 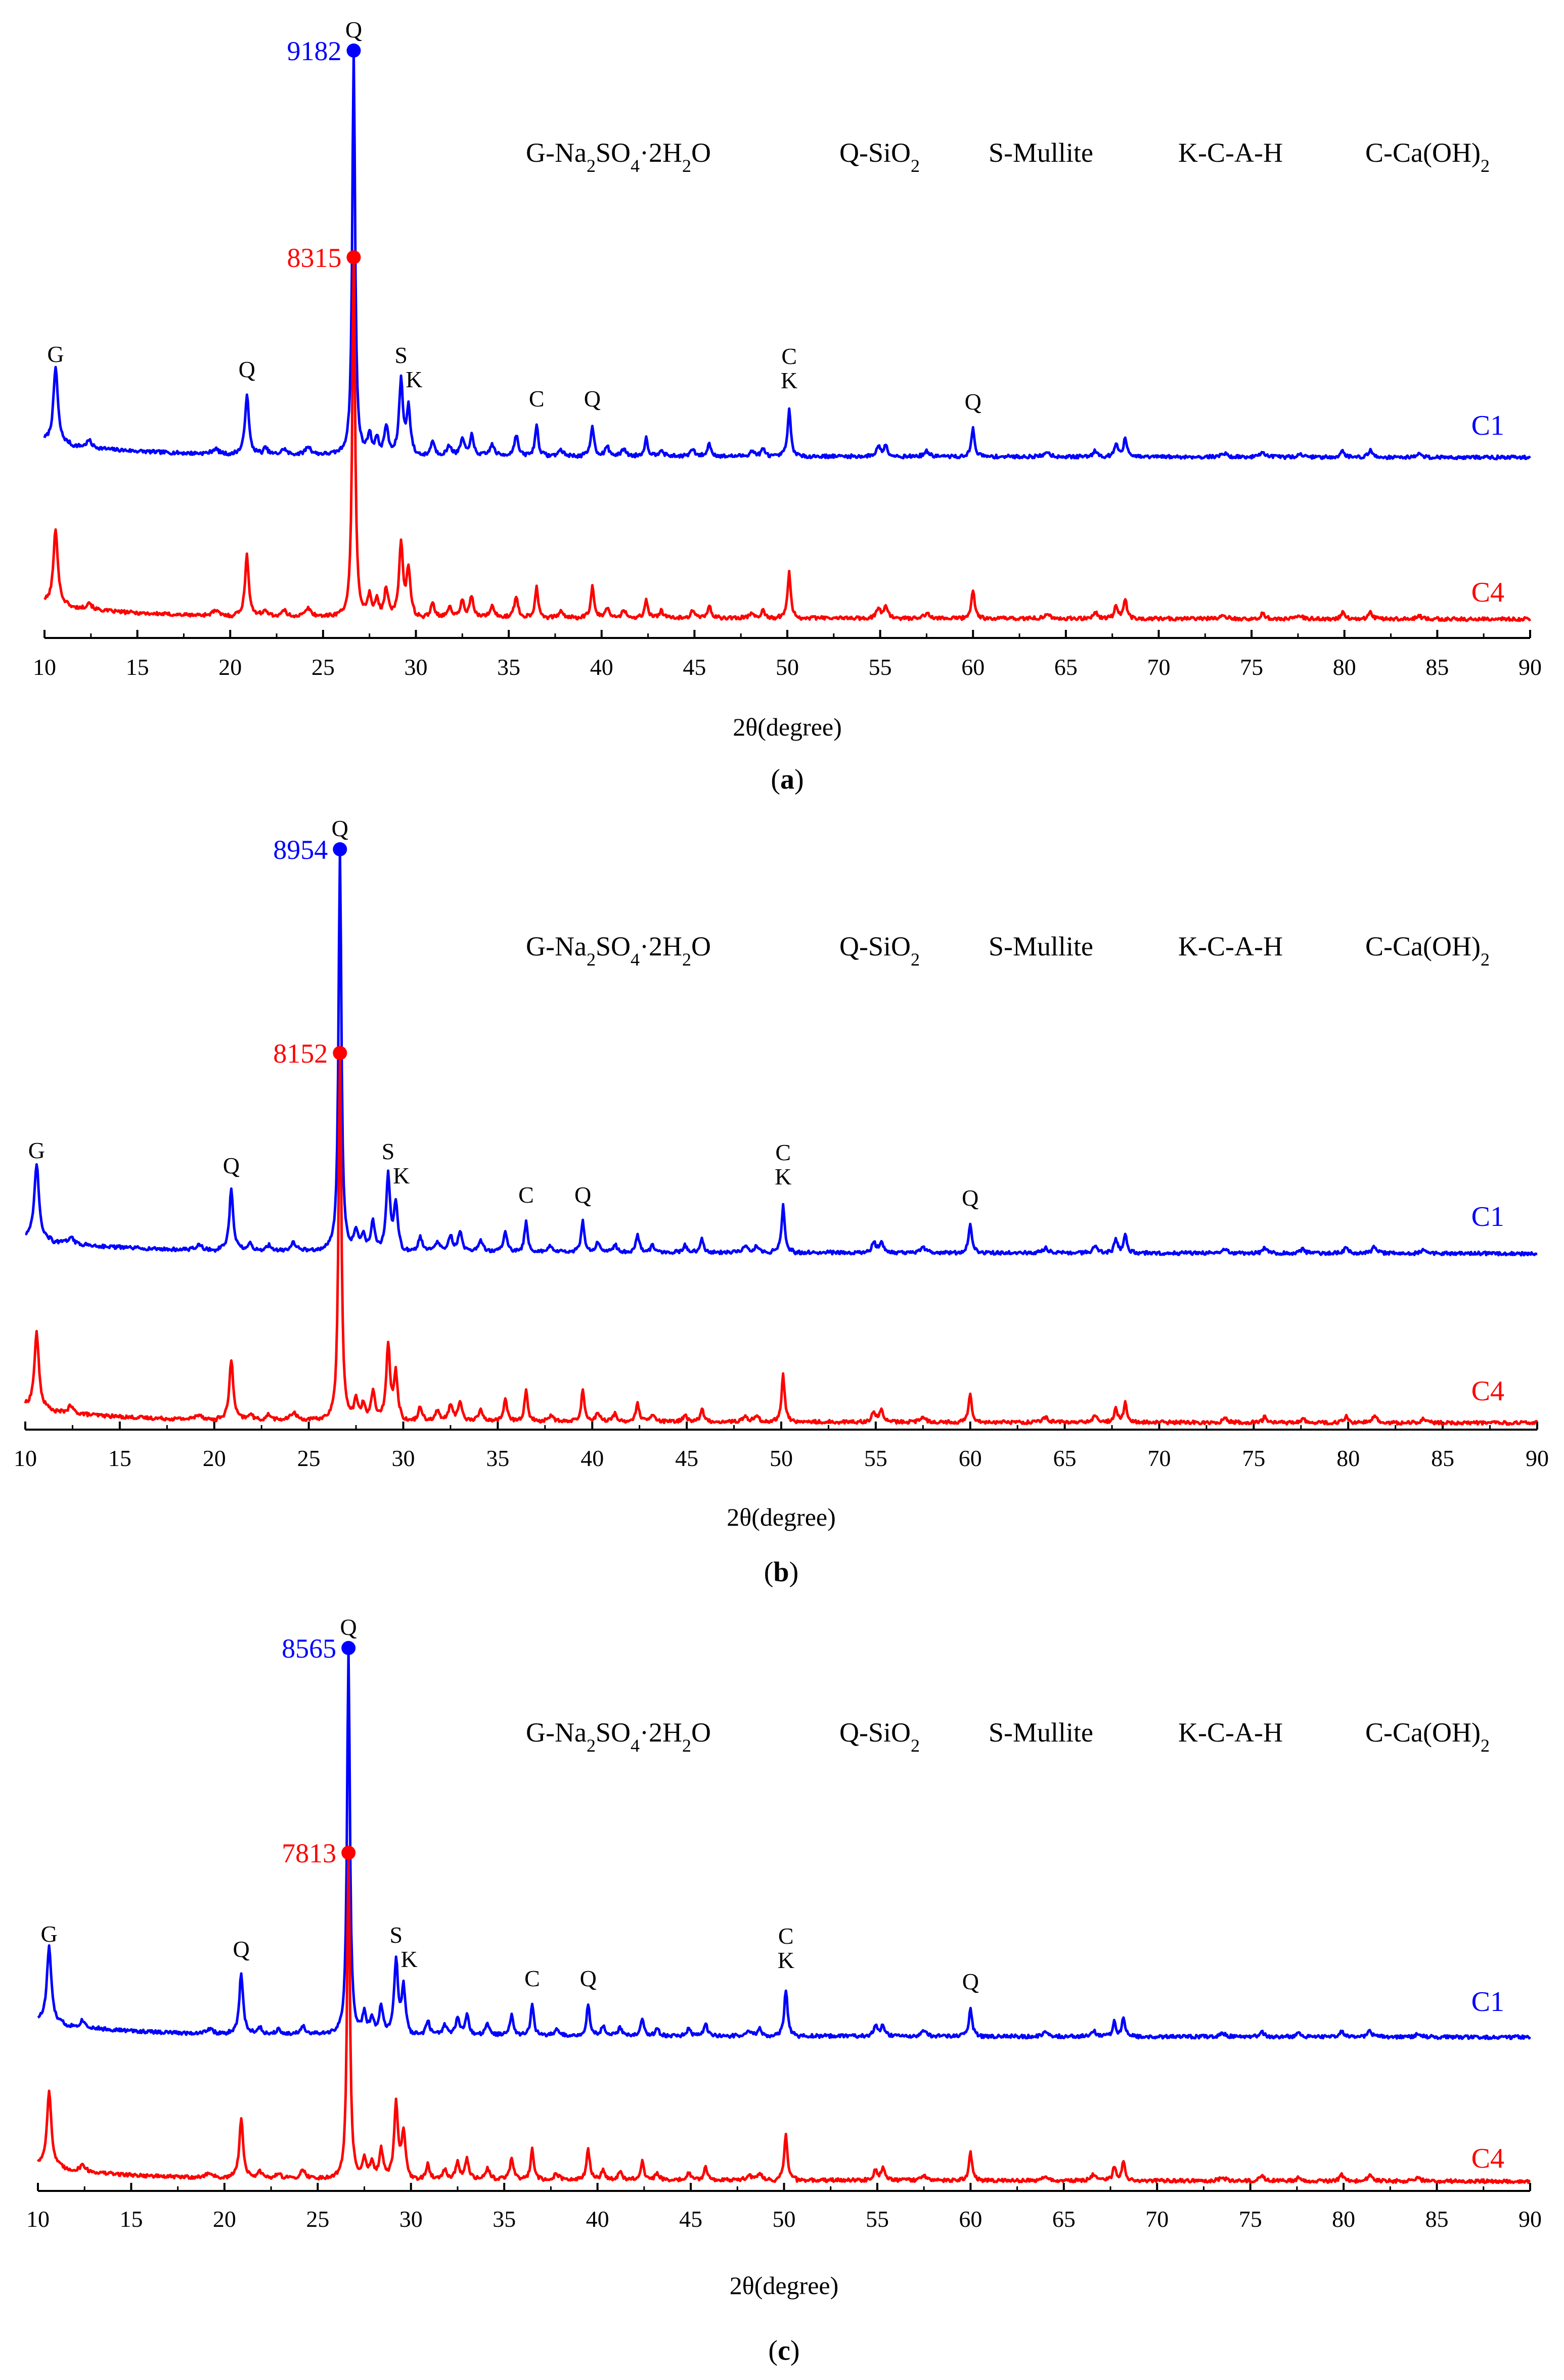 I want to click on panel-label: (a), so click(x=787, y=779).